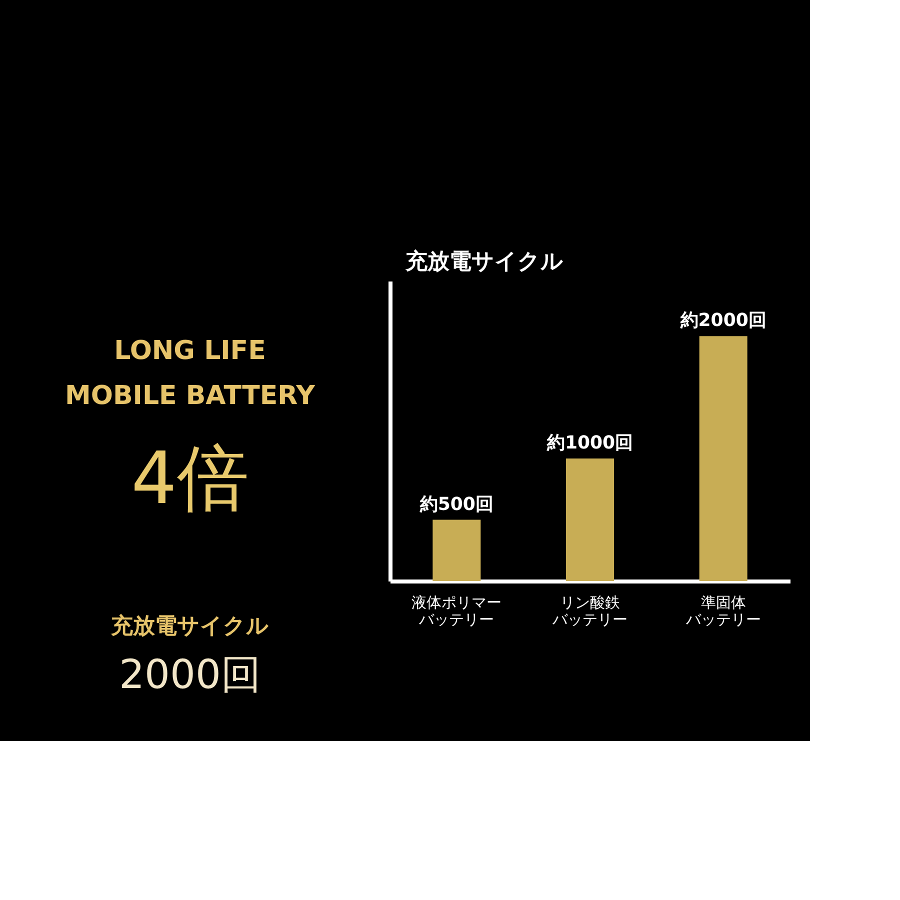 The width and height of the screenshot is (900, 900). I want to click on text: 4倍, so click(190, 478).